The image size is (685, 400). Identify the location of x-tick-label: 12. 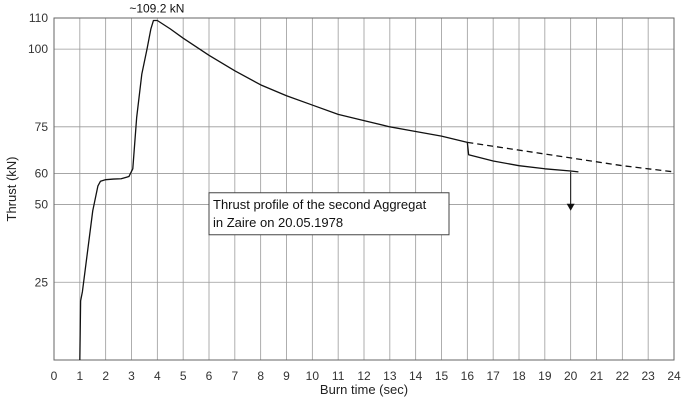
(364, 376).